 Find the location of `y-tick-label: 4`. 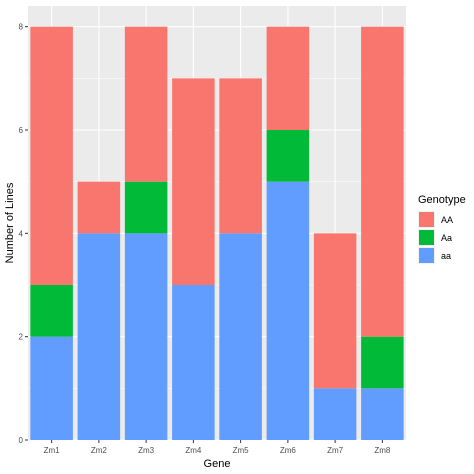

y-tick-label: 4 is located at coordinates (21, 233).